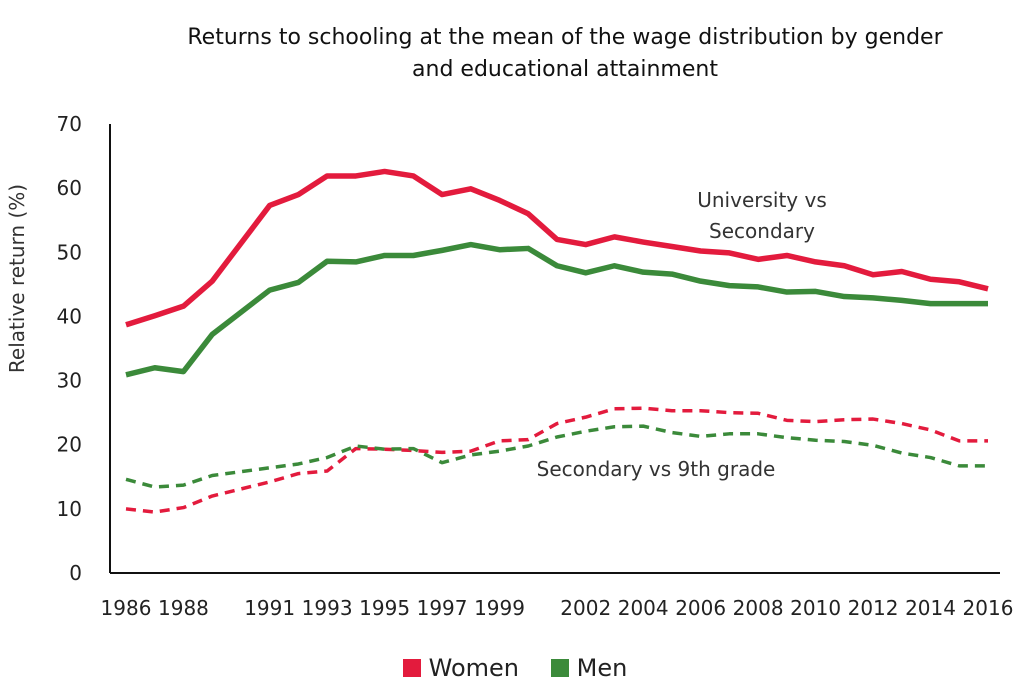  I want to click on legend-item-men: Men, so click(589, 668).